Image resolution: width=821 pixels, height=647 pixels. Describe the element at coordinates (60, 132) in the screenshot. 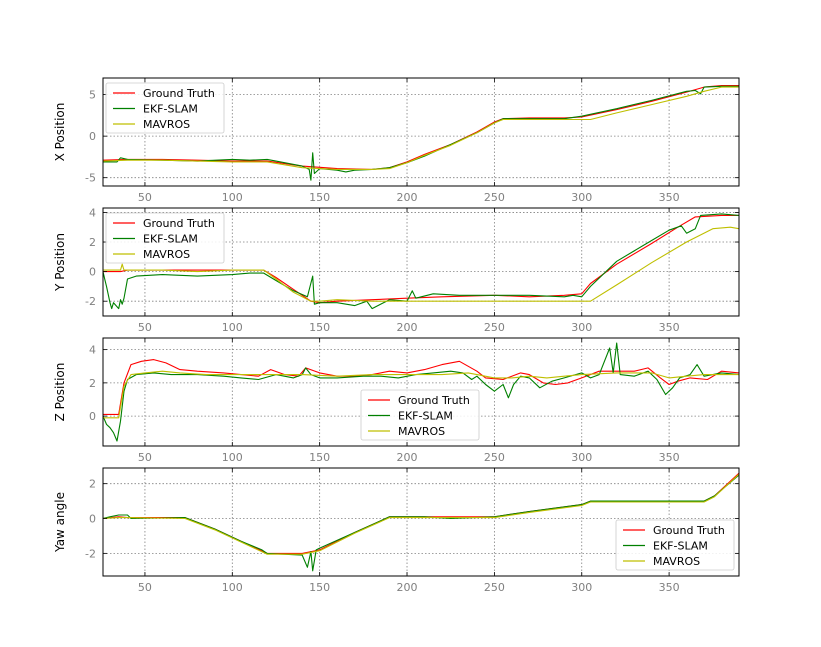

I see `y-axis-label: X Position` at that location.